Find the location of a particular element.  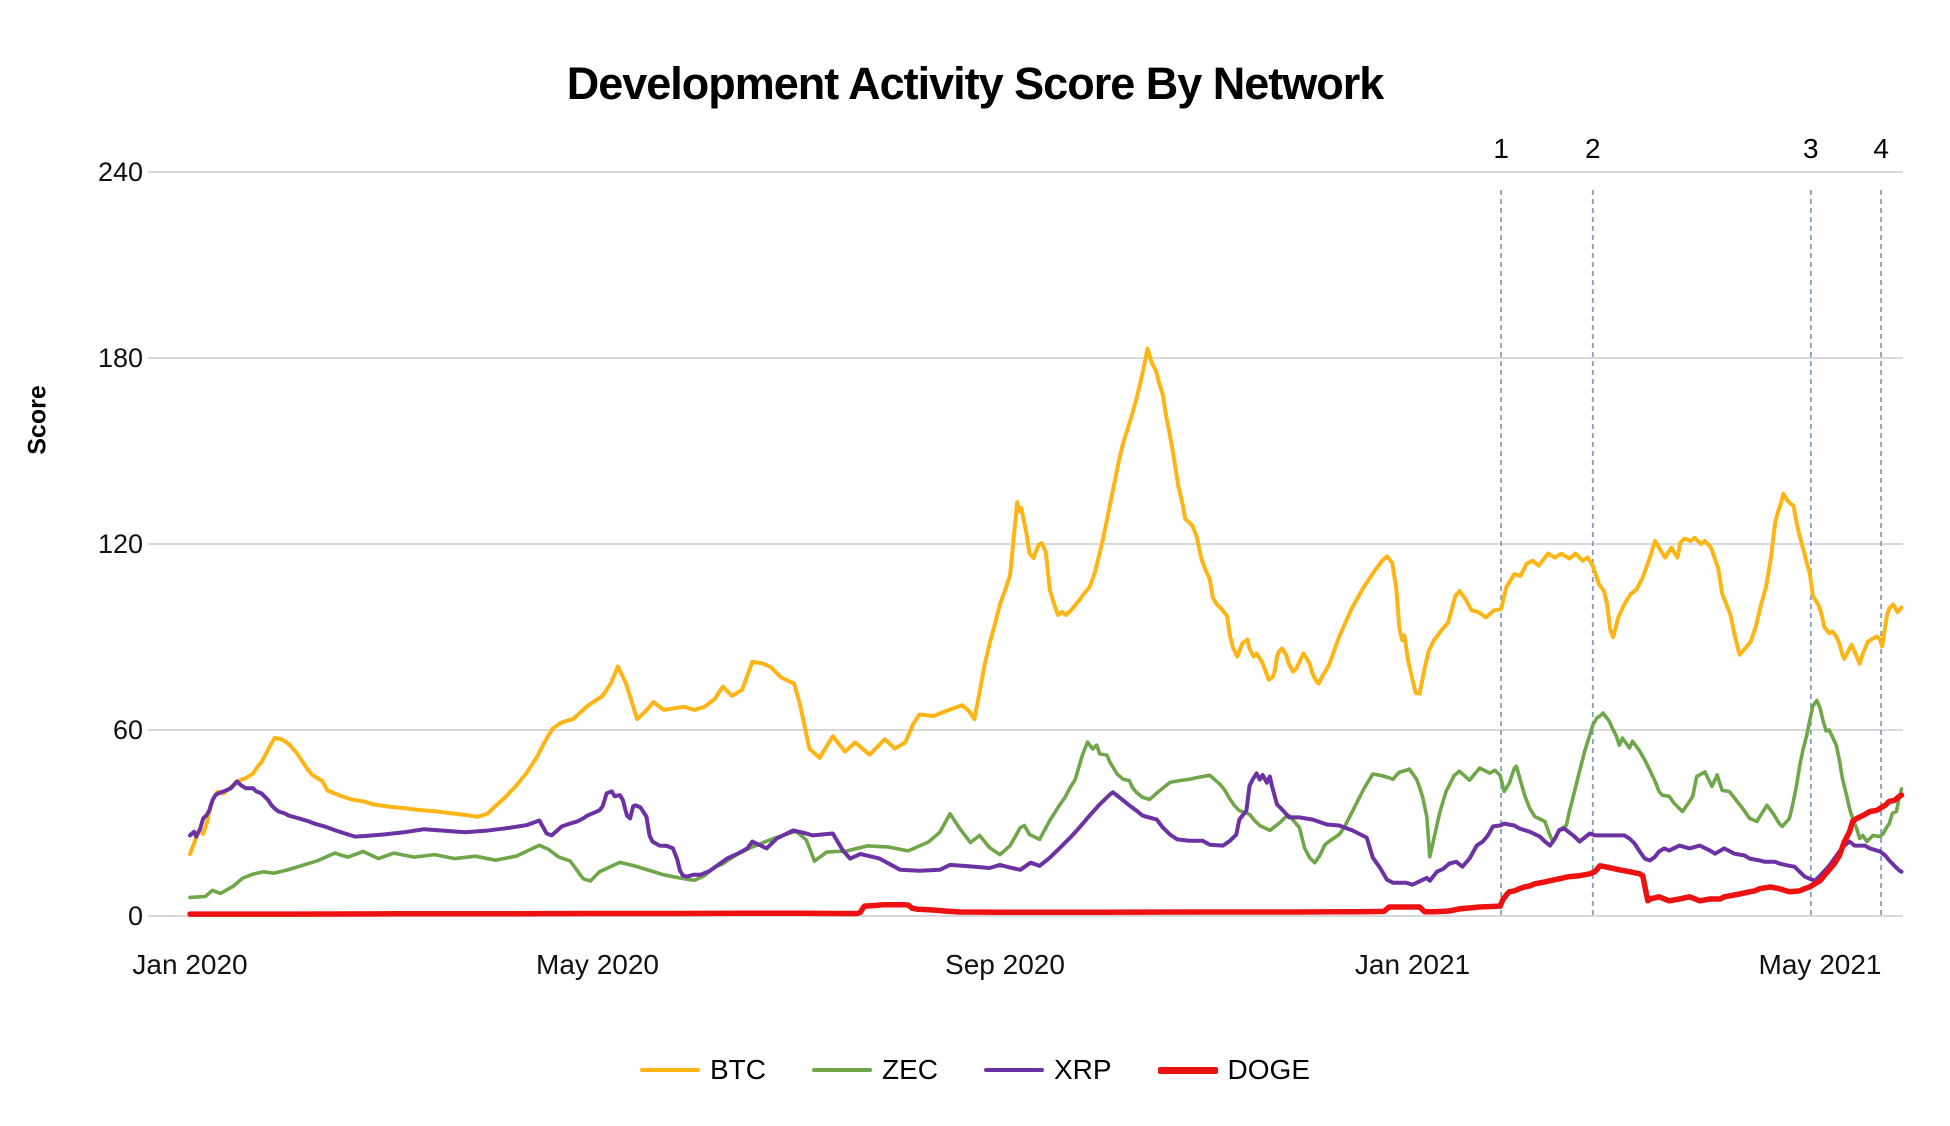

legend-item-doge: DOGE is located at coordinates (1234, 1070).